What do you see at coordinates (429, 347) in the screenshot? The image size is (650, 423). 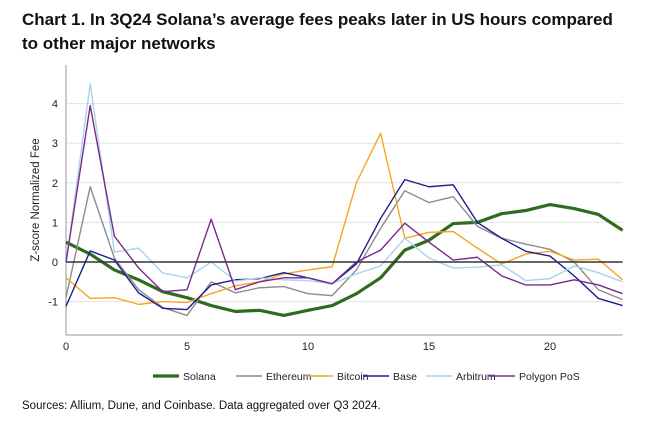 I see `x-tick-label: 15` at bounding box center [429, 347].